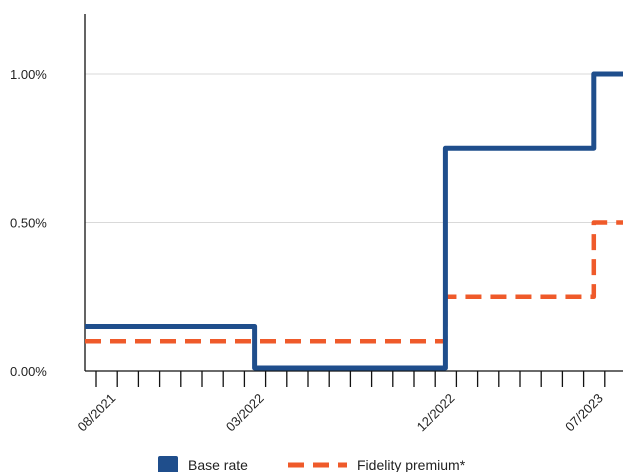 Image resolution: width=623 pixels, height=472 pixels. I want to click on x-tick-label: 03/2022, so click(245, 413).